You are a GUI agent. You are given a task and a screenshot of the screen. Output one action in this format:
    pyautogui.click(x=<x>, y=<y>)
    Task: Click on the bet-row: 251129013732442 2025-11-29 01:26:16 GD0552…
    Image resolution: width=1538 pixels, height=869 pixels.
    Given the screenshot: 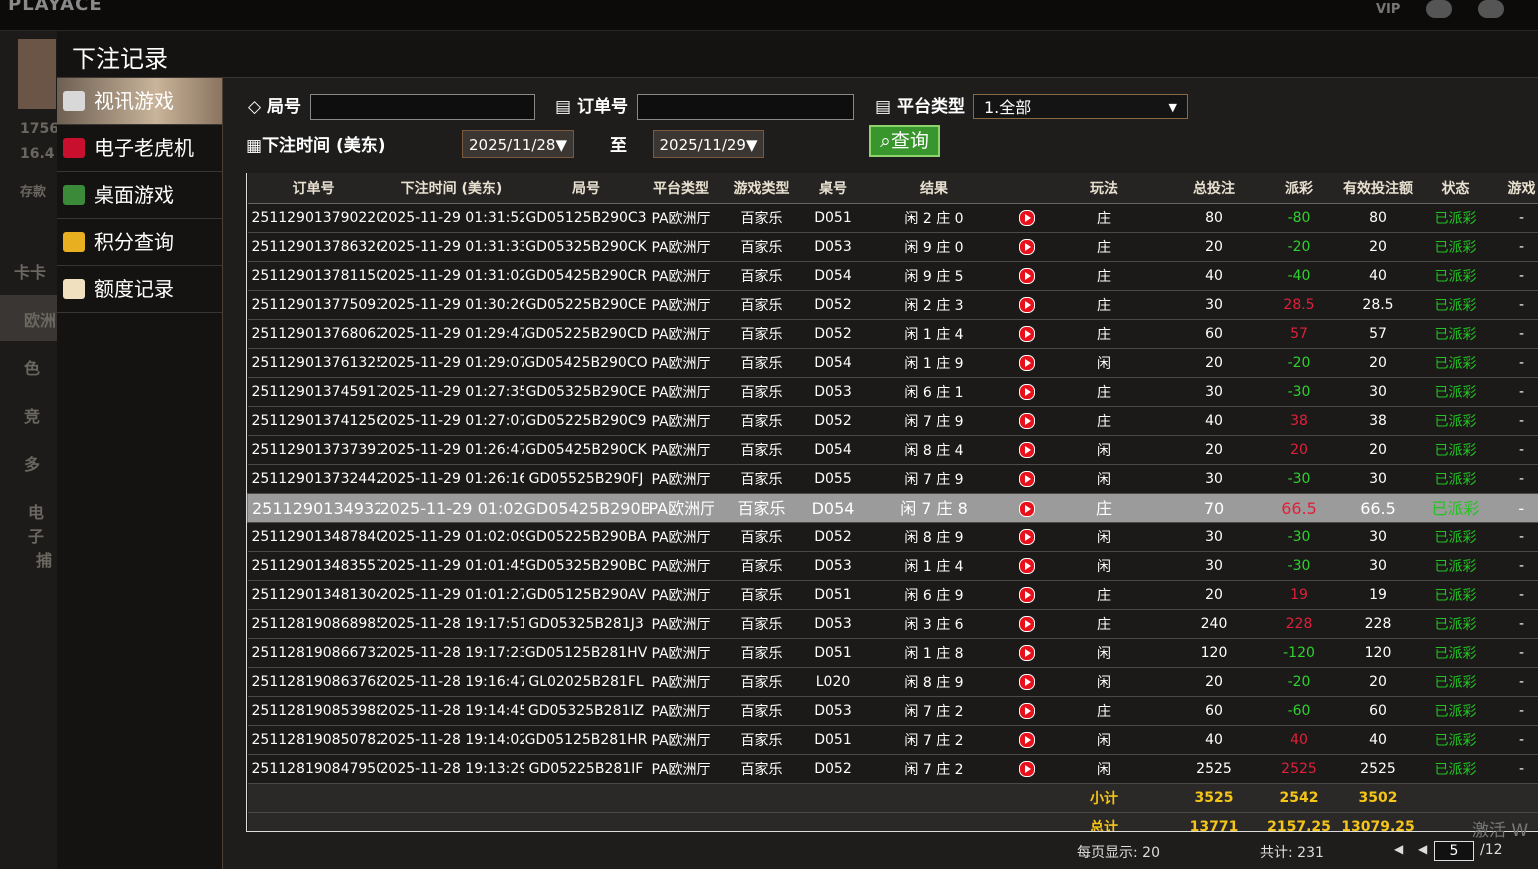 What is the action you would take?
    pyautogui.click(x=892, y=479)
    